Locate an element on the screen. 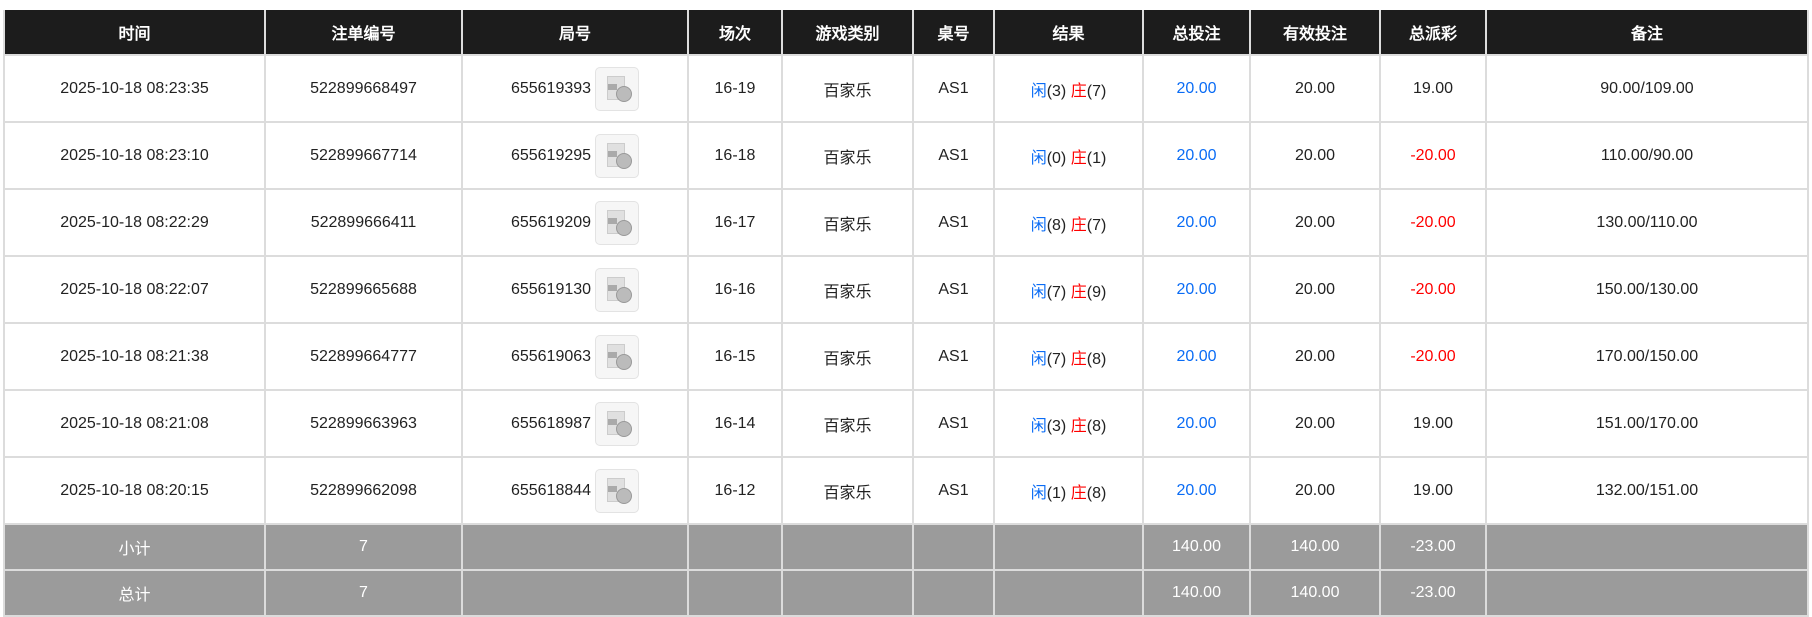 The height and width of the screenshot is (617, 1812). round-number: 655619393 is located at coordinates (551, 88).